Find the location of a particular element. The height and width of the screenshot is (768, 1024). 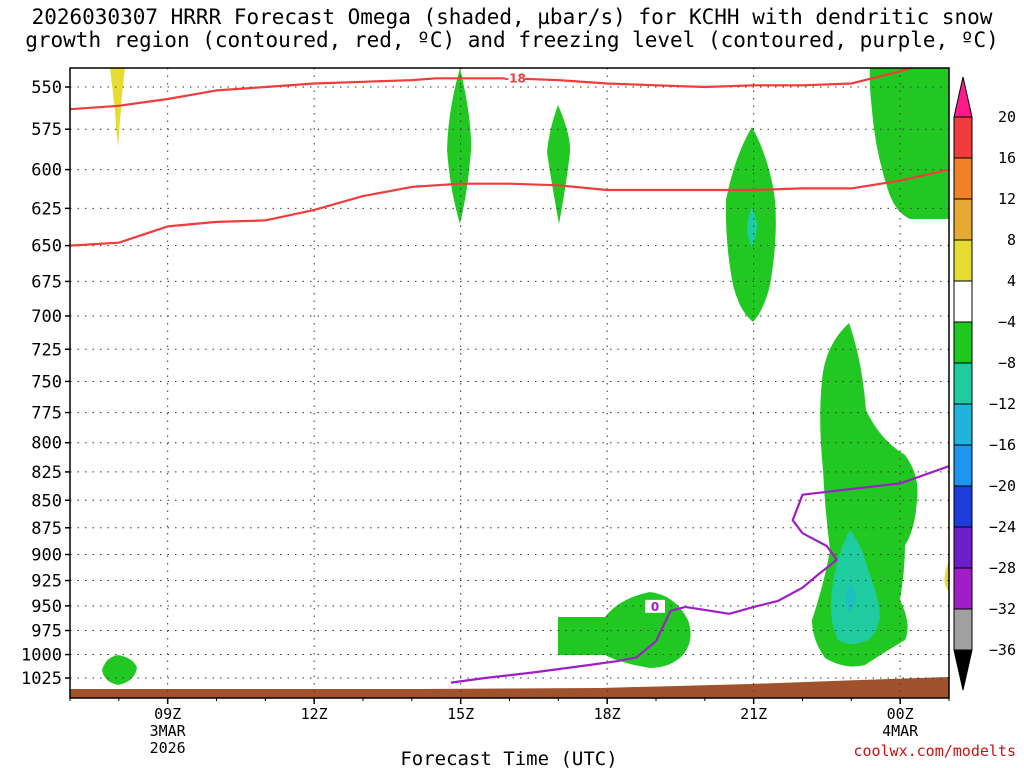

y-tick-label: 925 is located at coordinates (46, 582).